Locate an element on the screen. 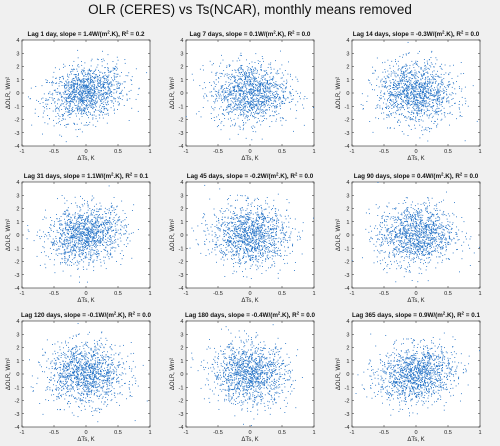  x-tick-label: -1 is located at coordinates (22, 152).